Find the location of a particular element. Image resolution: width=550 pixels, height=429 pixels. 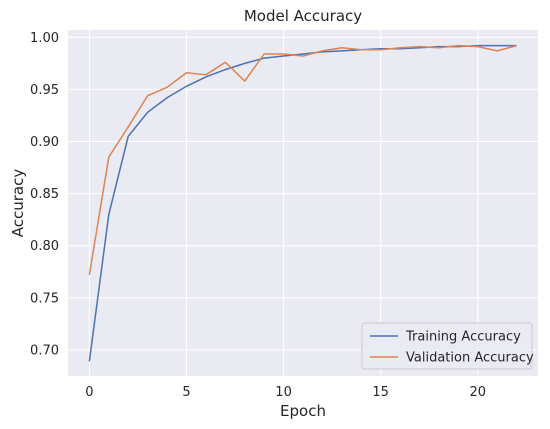

legend-label: Training Accuracy is located at coordinates (463, 337).